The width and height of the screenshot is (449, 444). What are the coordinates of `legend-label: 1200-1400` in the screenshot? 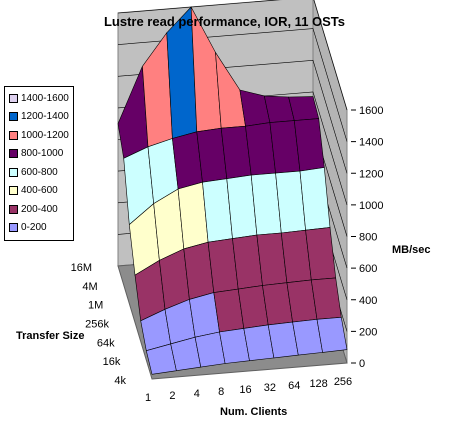 It's located at (45, 116).